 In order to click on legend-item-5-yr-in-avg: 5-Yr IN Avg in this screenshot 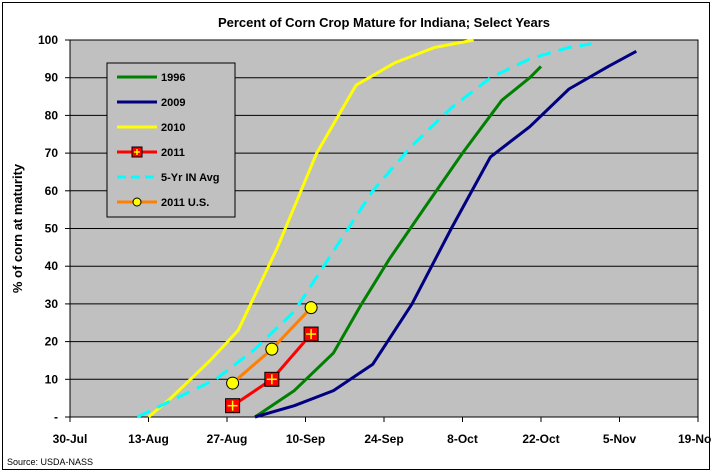, I will do `click(168, 178)`.